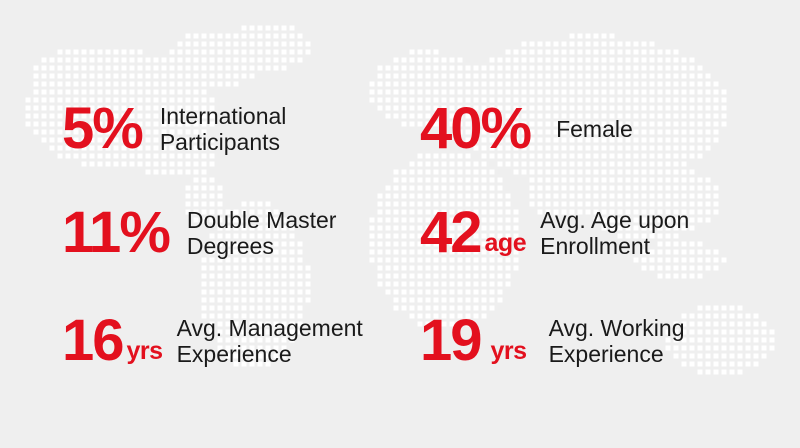 This screenshot has height=448, width=800. I want to click on stat-value: 16, so click(93, 340).